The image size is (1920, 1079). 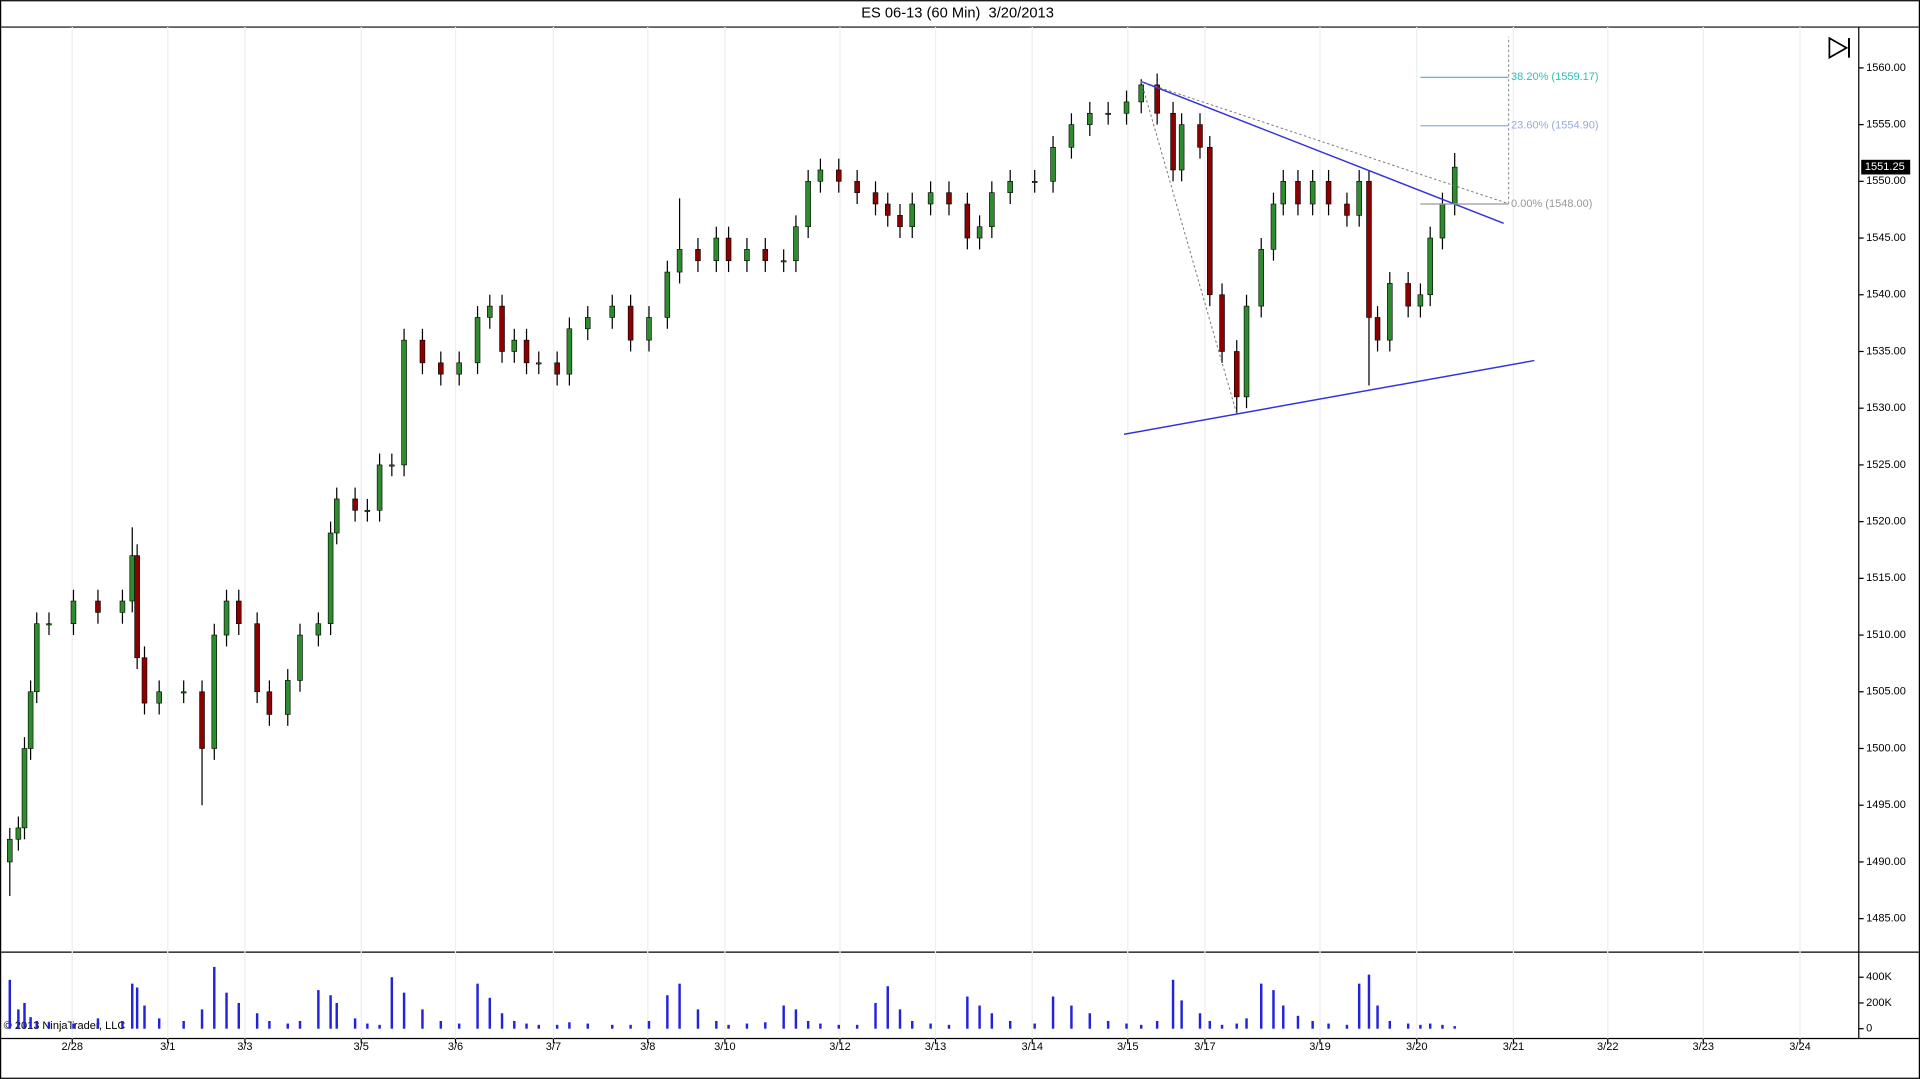 What do you see at coordinates (839, 1047) in the screenshot?
I see `x-tick-label: 3/12` at bounding box center [839, 1047].